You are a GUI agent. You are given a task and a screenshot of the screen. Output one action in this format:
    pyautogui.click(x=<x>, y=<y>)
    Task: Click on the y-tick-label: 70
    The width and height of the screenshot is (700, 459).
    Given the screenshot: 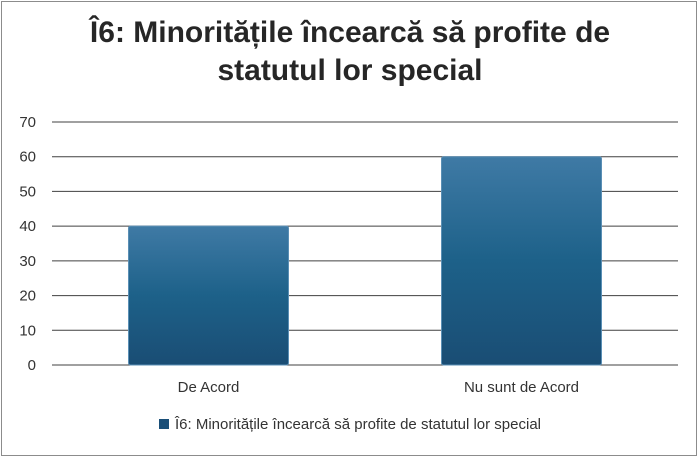 What is the action you would take?
    pyautogui.click(x=27, y=122)
    